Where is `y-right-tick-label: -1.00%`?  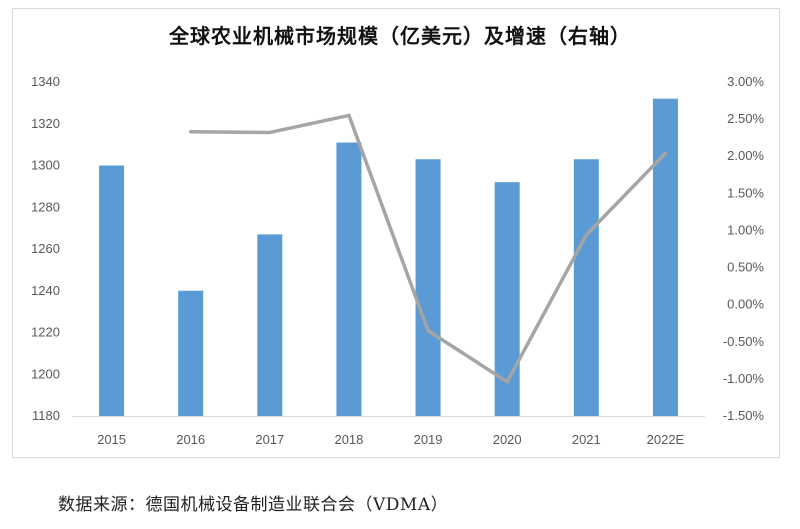 y-right-tick-label: -1.00% is located at coordinates (744, 378).